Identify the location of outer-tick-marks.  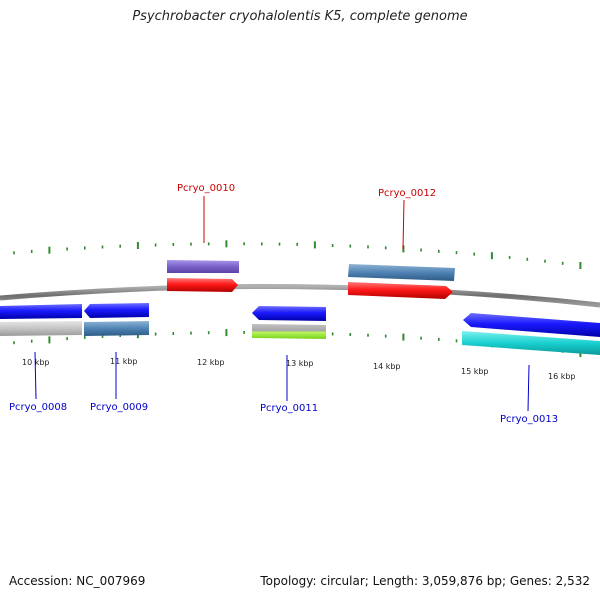
(297, 254).